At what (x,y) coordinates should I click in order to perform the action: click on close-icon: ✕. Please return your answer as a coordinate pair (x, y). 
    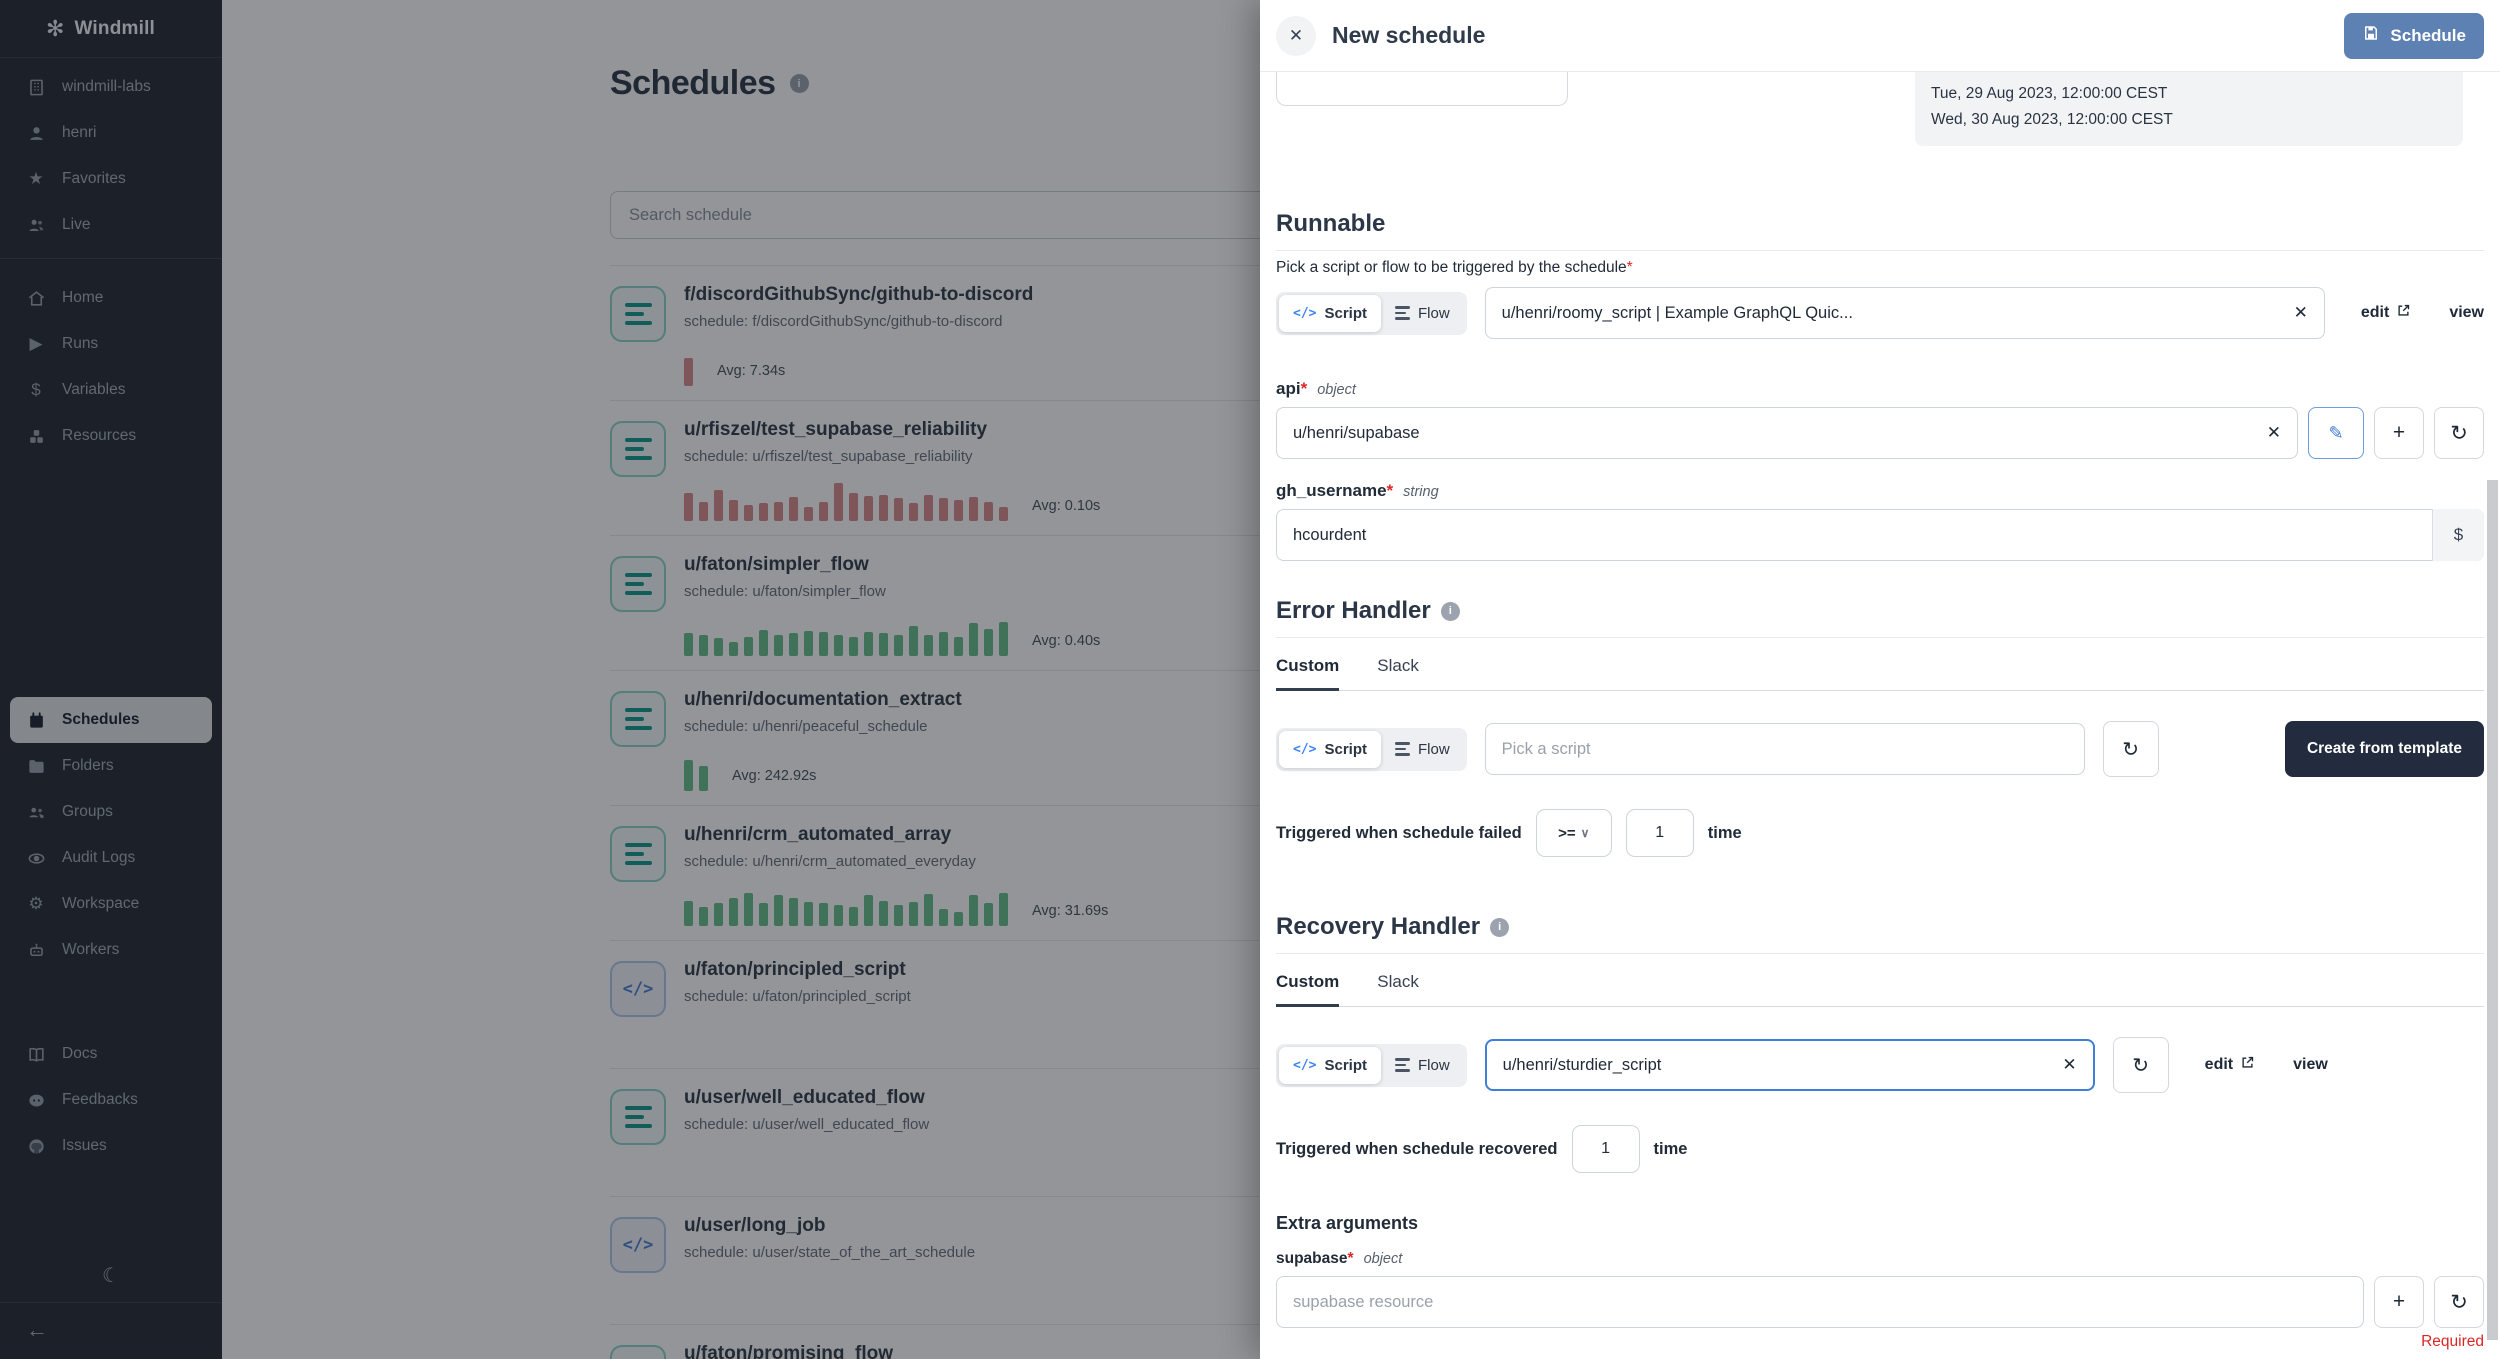
    Looking at the image, I should click on (1296, 35).